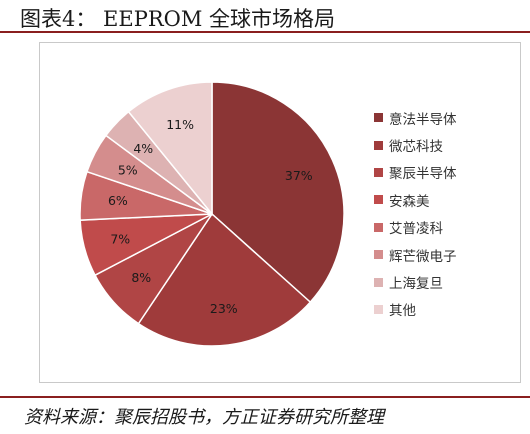 The image size is (530, 434). I want to click on pie-slice-label-7: 4%, so click(143, 148).